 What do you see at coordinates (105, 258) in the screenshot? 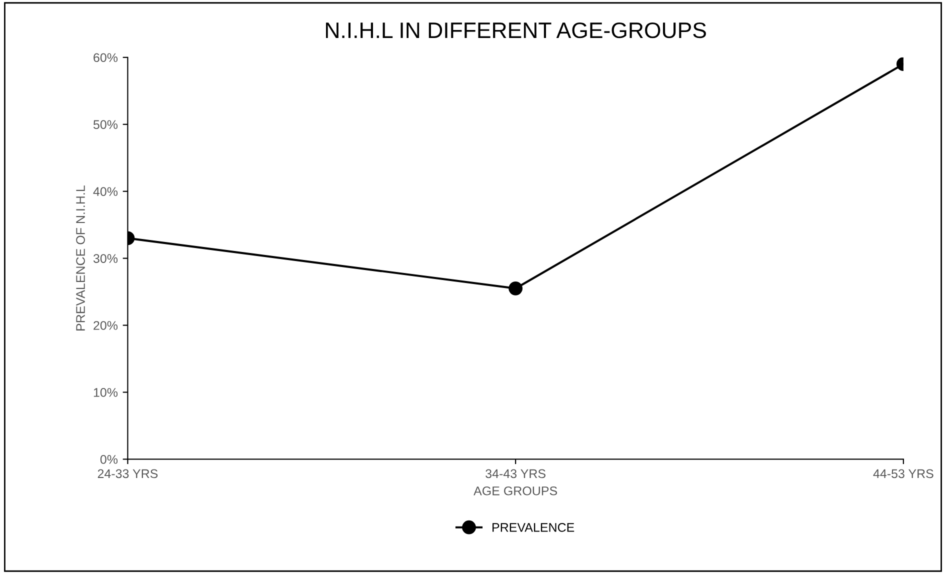
I see `y-tick-label: 30%` at bounding box center [105, 258].